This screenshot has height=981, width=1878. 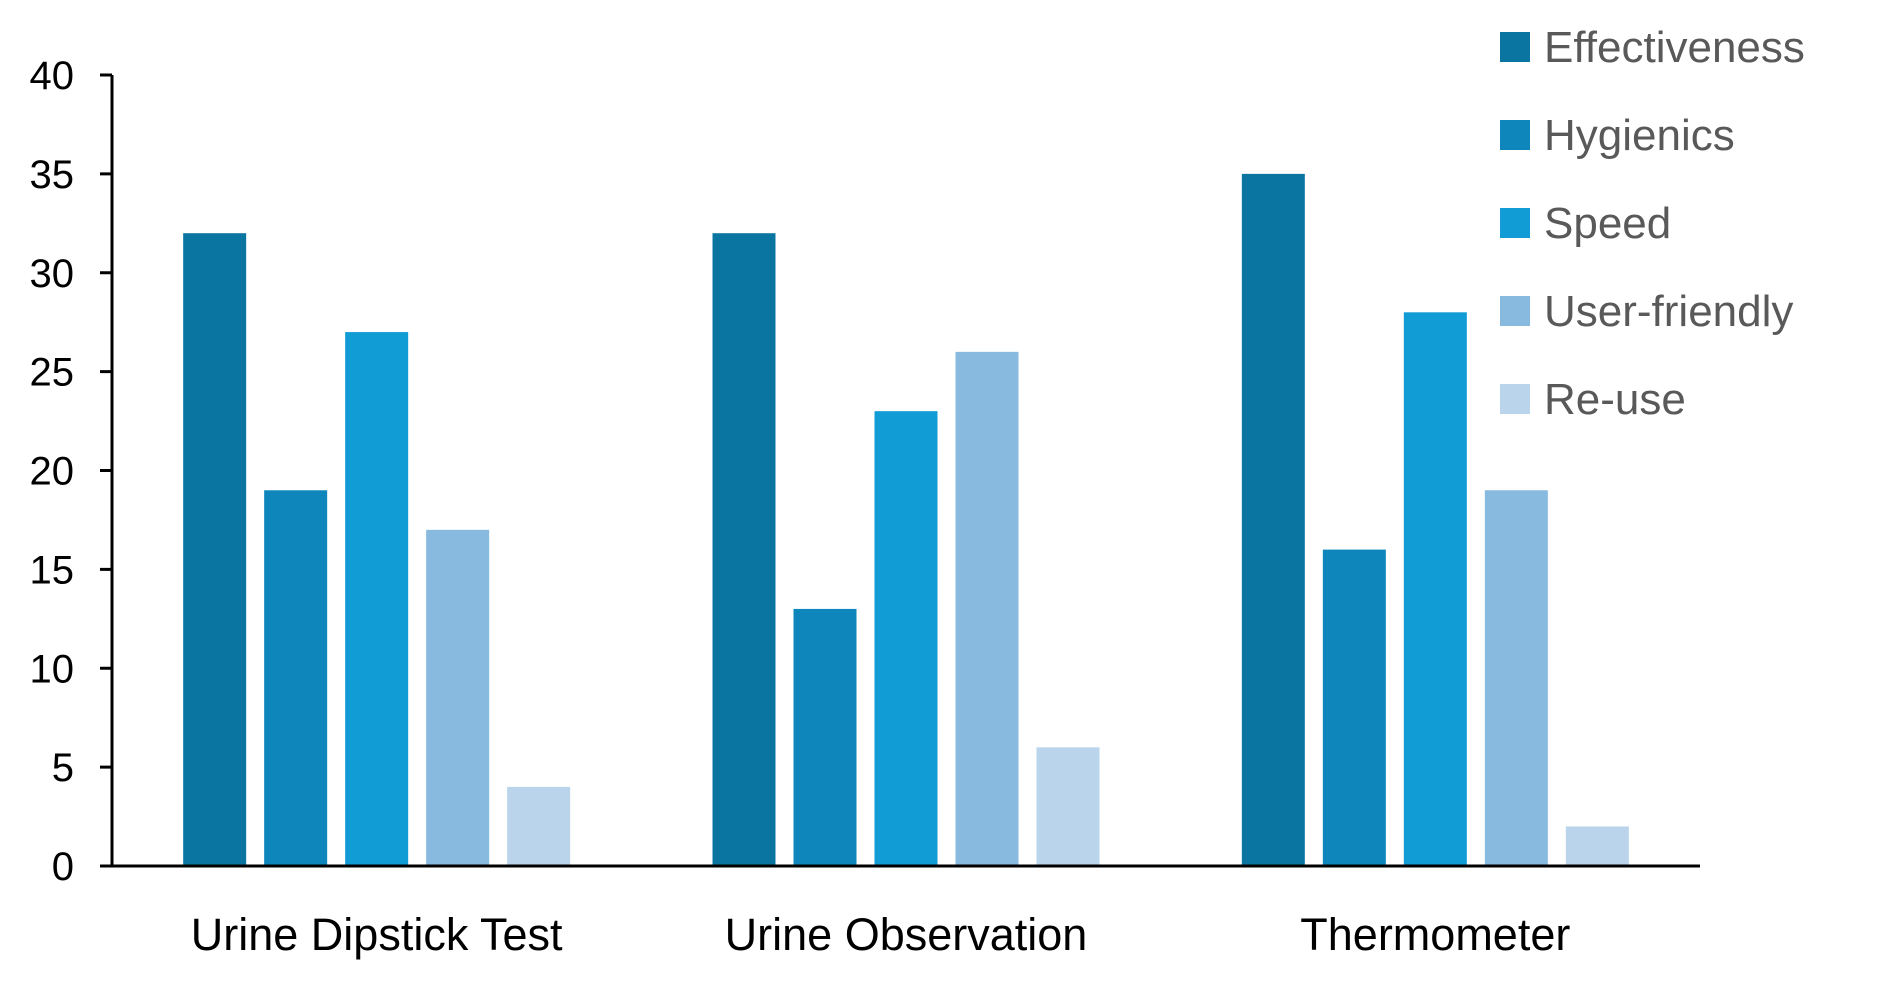 I want to click on legend-label: User-friendly, so click(x=1668, y=311).